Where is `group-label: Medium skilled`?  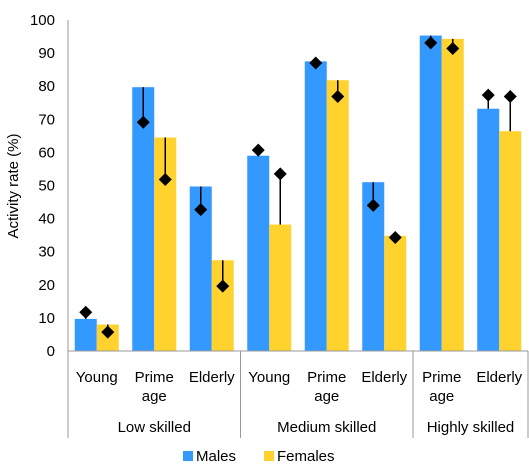
group-label: Medium skilled is located at coordinates (326, 427).